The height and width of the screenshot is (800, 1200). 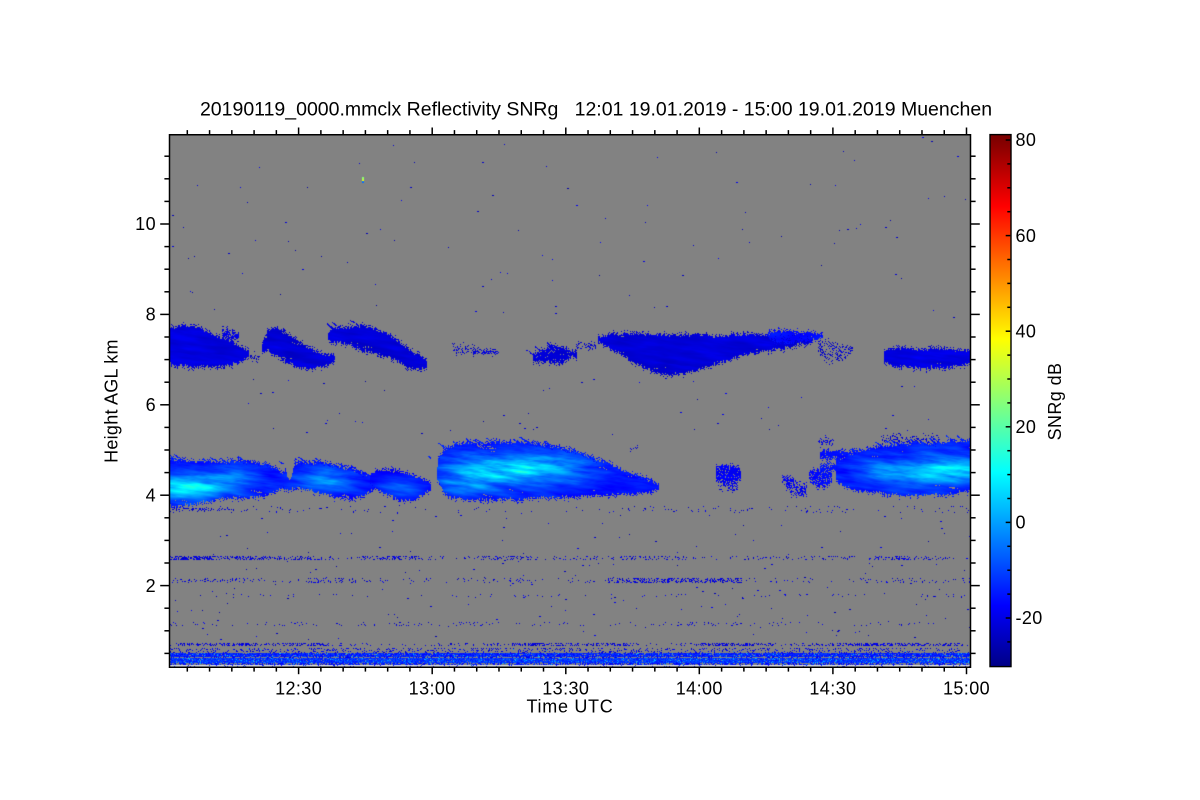 I want to click on svg-text: 8, so click(x=151, y=315).